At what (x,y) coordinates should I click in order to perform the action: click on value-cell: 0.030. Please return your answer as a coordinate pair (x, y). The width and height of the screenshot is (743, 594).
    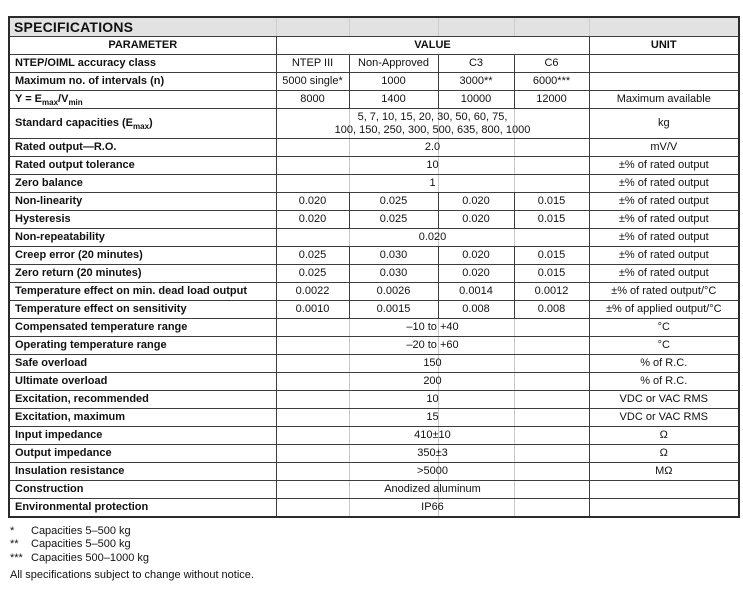
    Looking at the image, I should click on (393, 273).